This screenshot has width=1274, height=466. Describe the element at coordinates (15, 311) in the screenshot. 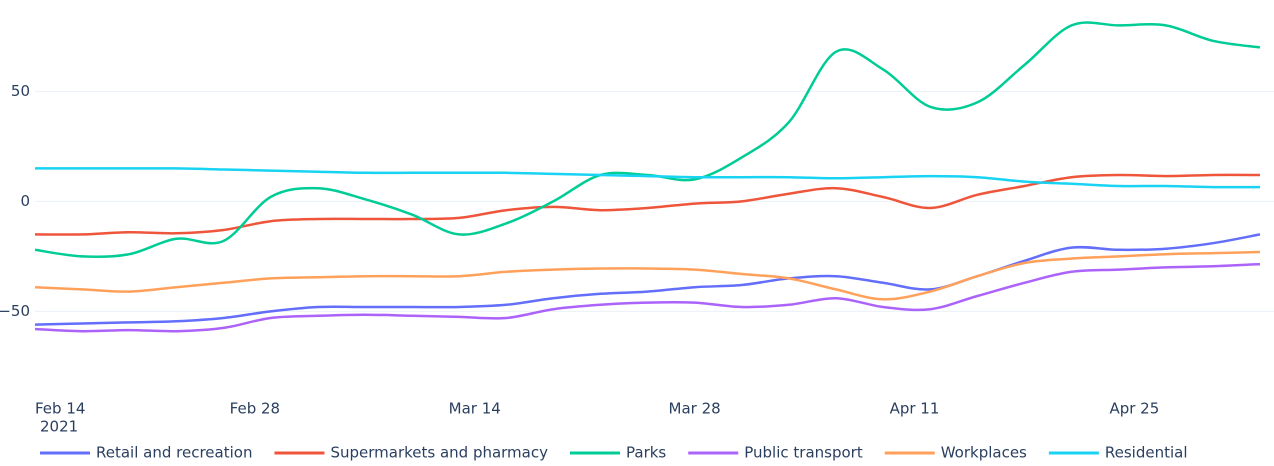

I see `y-tick-label: −50` at that location.